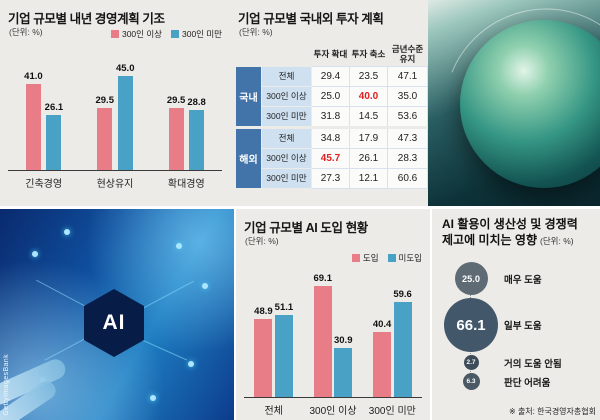  What do you see at coordinates (407, 54) in the screenshot?
I see `column-header: 금년수준 유지` at bounding box center [407, 54].